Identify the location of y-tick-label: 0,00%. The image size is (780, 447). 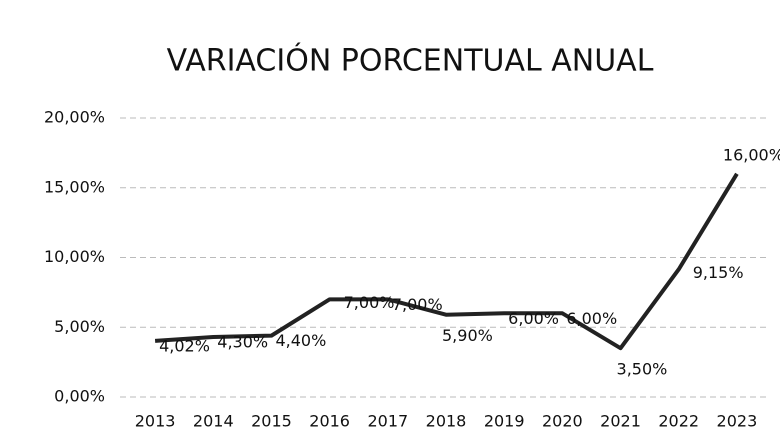
(79, 396).